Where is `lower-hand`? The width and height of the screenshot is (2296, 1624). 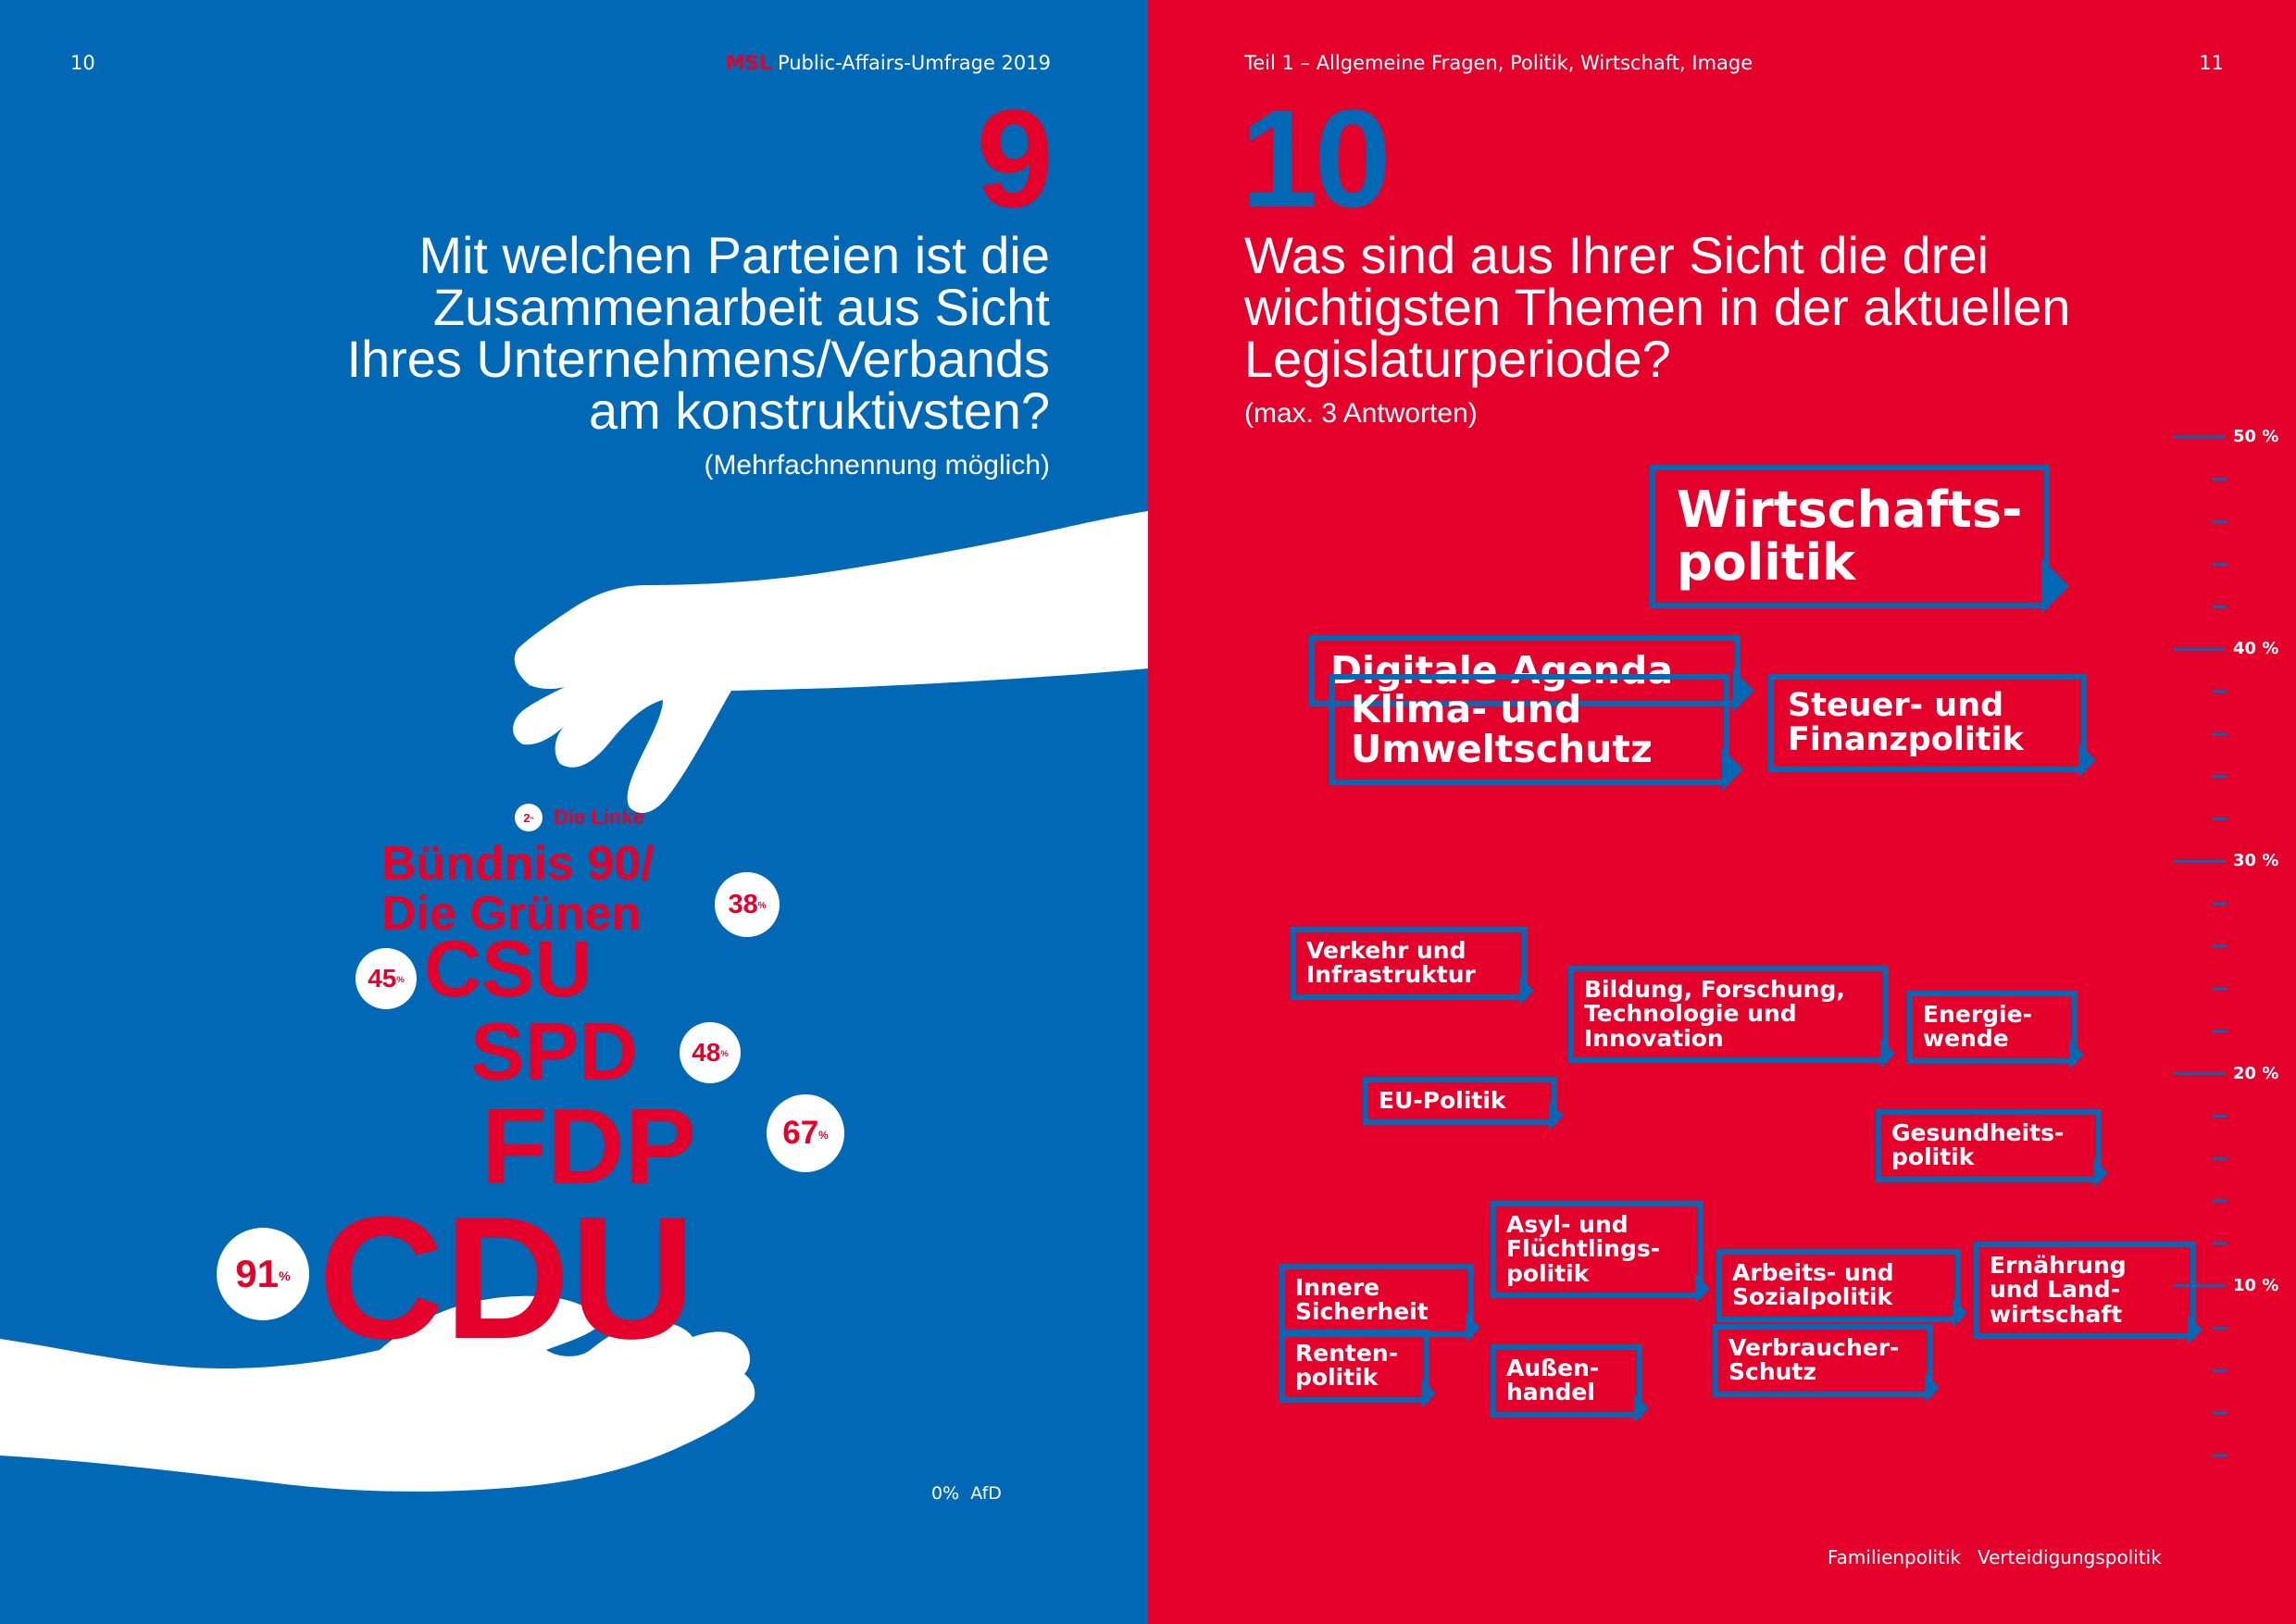
lower-hand is located at coordinates (377, 1393).